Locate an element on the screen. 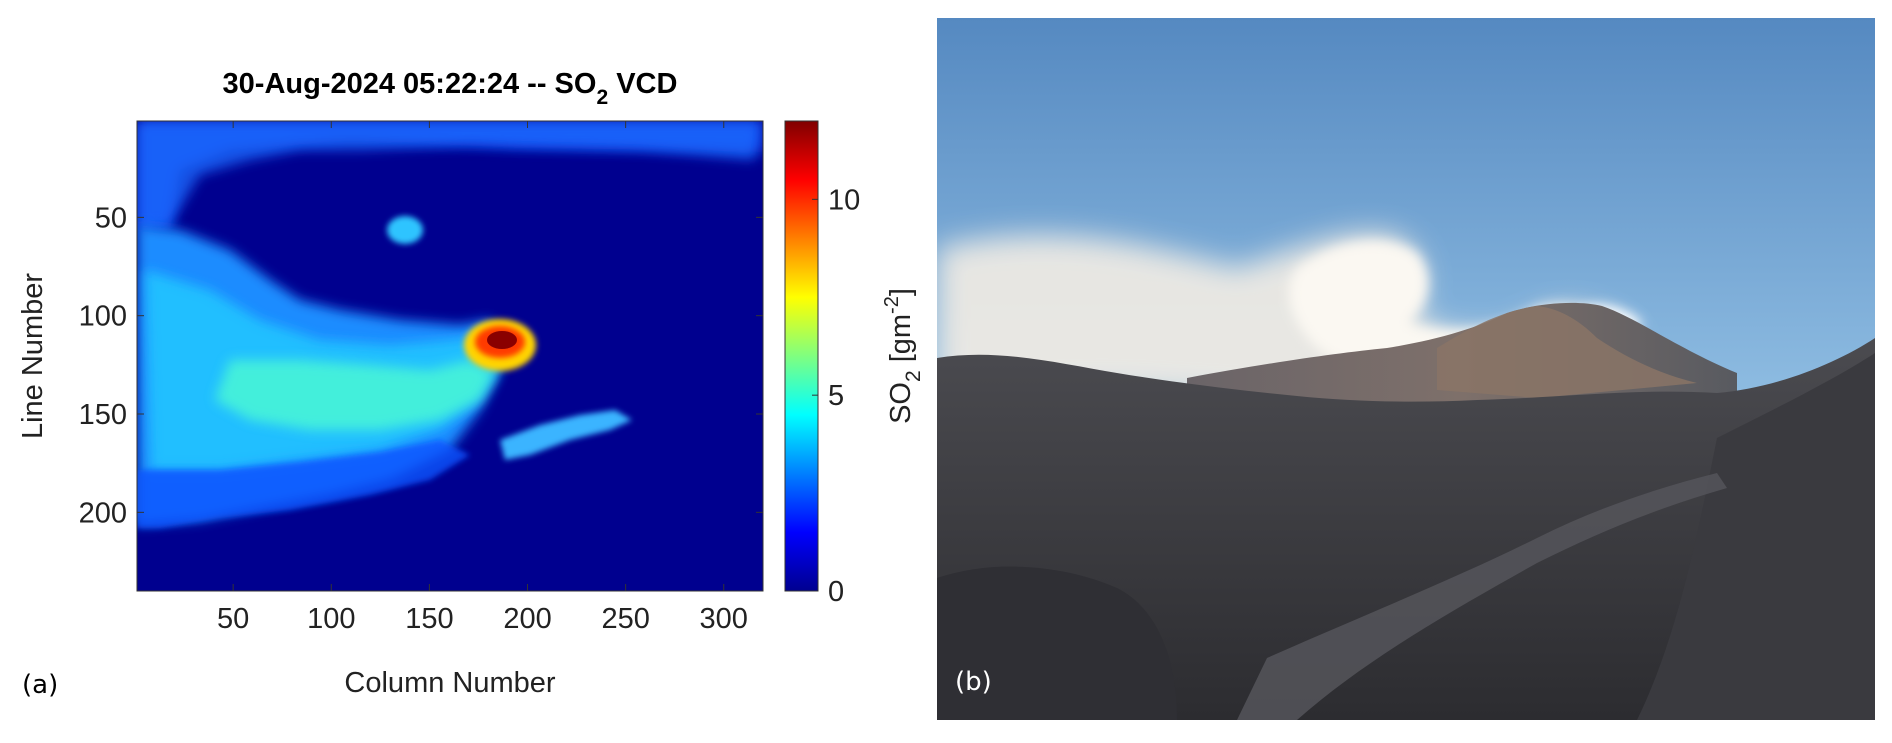 The height and width of the screenshot is (743, 1892). colorbar-axis: 0 5 10 is located at coordinates (836, 396).